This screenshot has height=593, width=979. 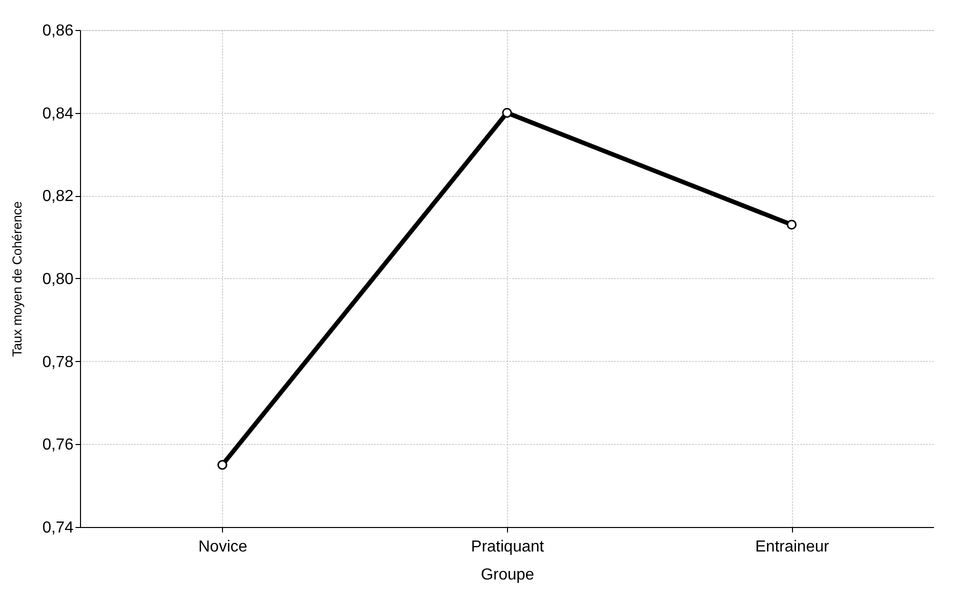 I want to click on y-tick-label: 0,74, so click(x=58, y=528).